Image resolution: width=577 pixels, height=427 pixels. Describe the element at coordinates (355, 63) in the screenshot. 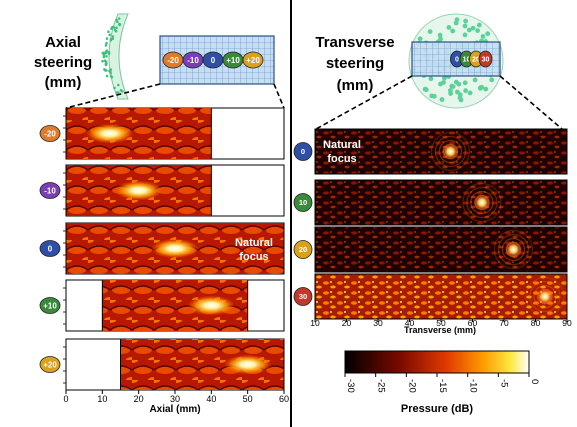

I see `right-title-line2: steering` at that location.